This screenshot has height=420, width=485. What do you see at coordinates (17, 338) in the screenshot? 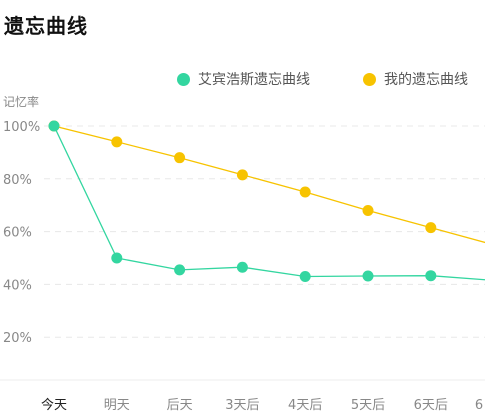
I see `y-tick-label: 20%` at bounding box center [17, 338].